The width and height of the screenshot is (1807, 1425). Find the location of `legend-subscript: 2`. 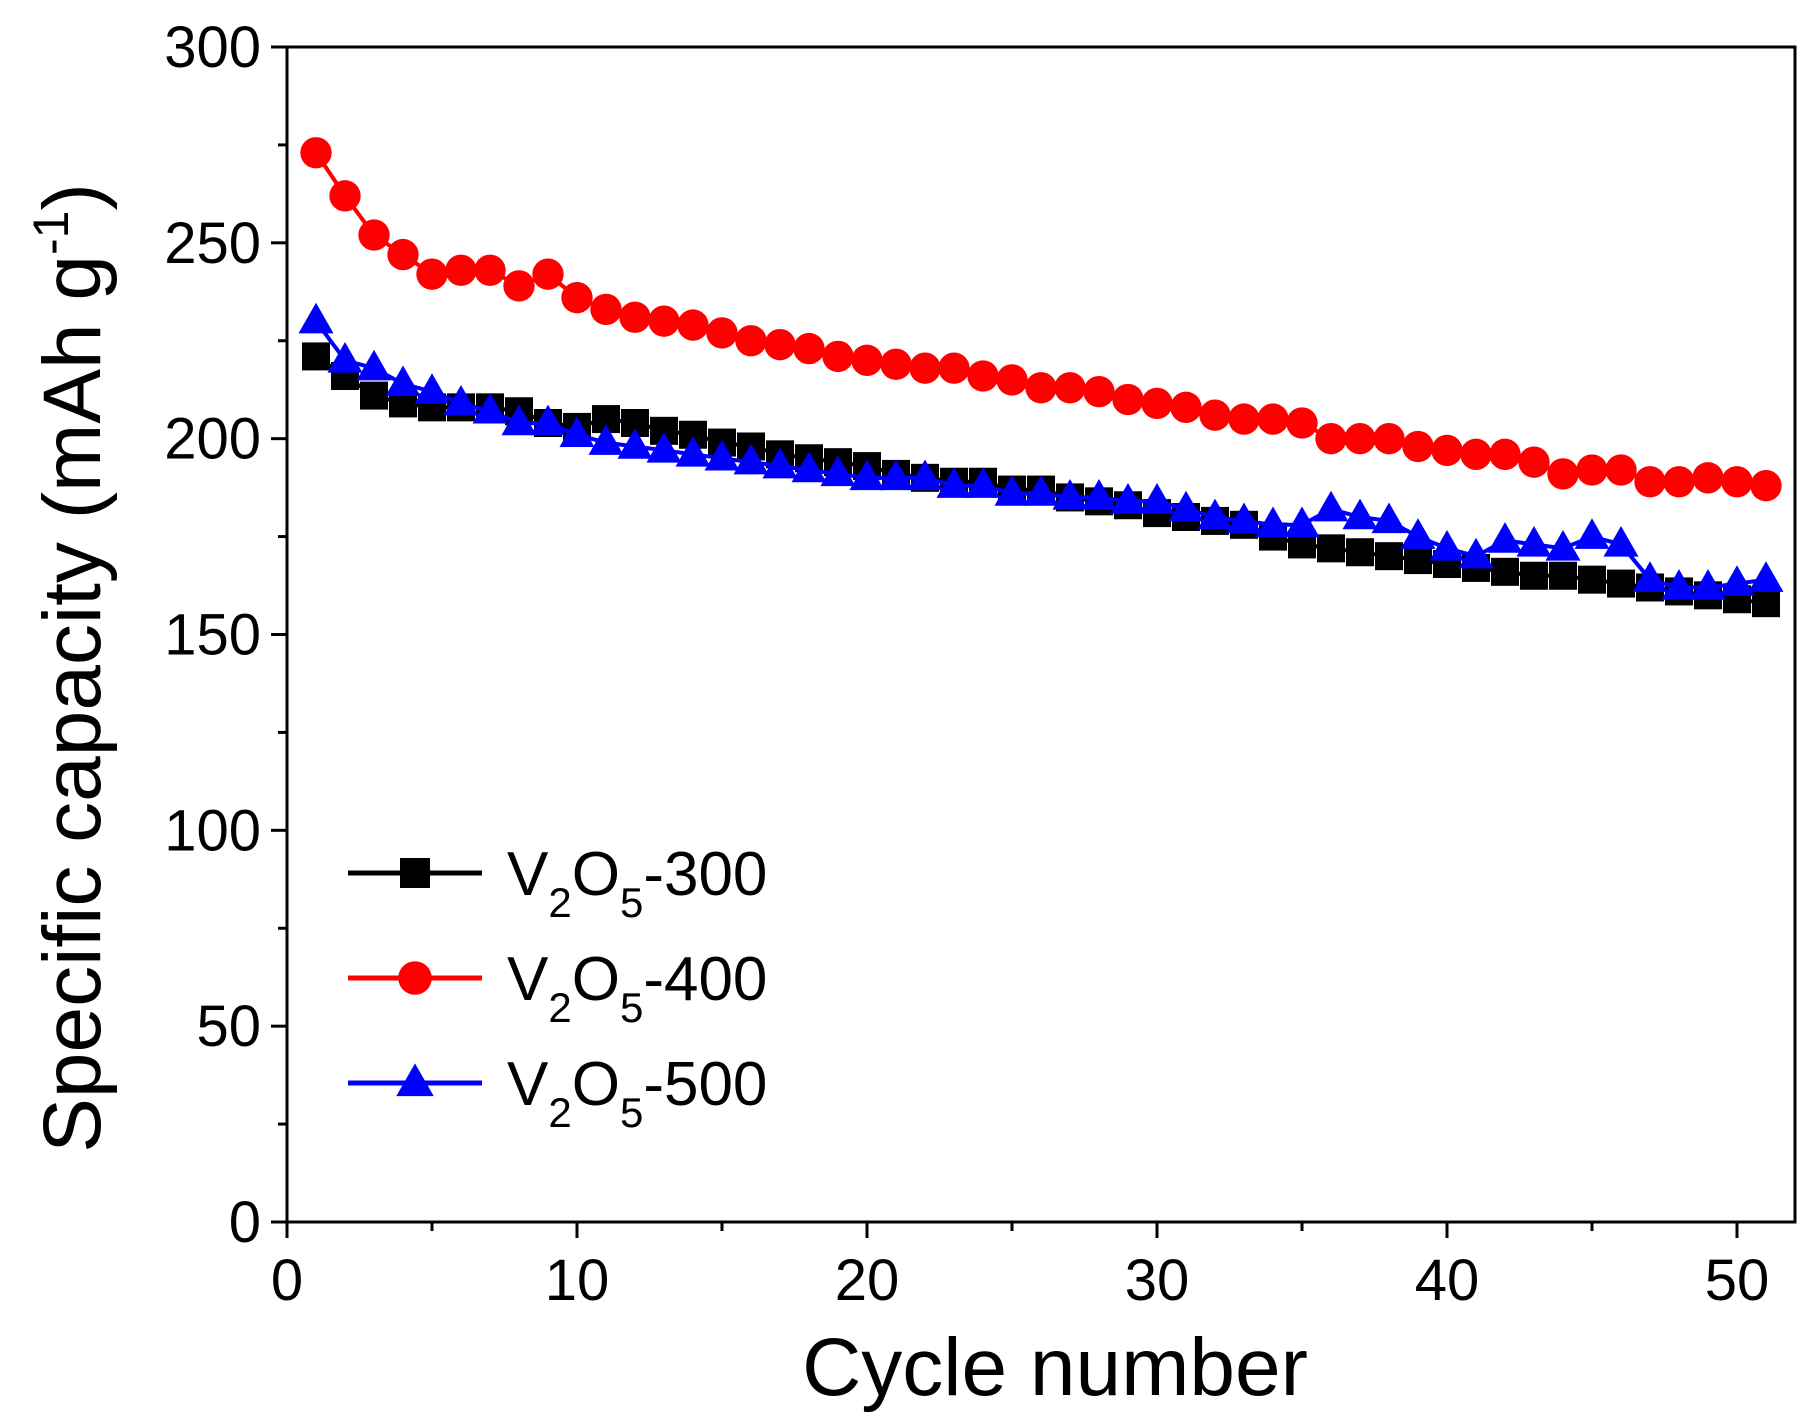

legend-subscript: 2 is located at coordinates (559, 1007).